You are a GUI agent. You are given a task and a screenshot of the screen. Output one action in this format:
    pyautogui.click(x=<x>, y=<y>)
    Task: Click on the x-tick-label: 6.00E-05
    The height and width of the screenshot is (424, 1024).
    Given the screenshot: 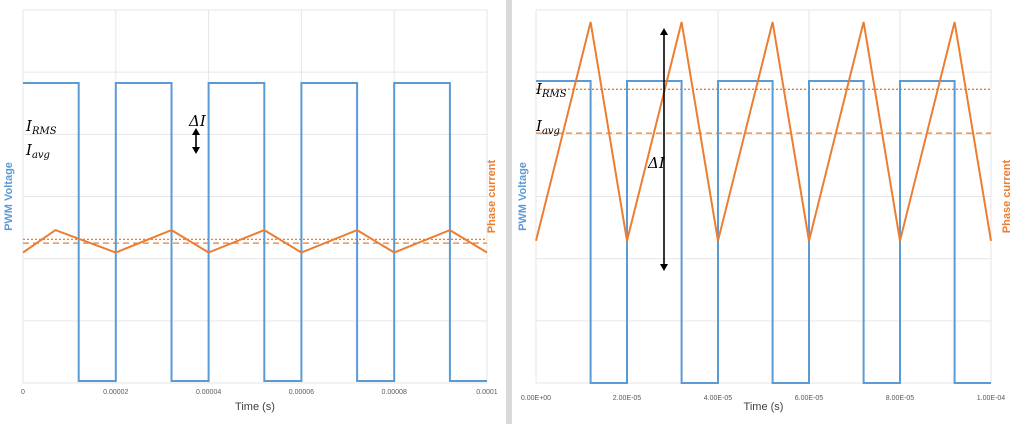 What is the action you would take?
    pyautogui.click(x=809, y=398)
    